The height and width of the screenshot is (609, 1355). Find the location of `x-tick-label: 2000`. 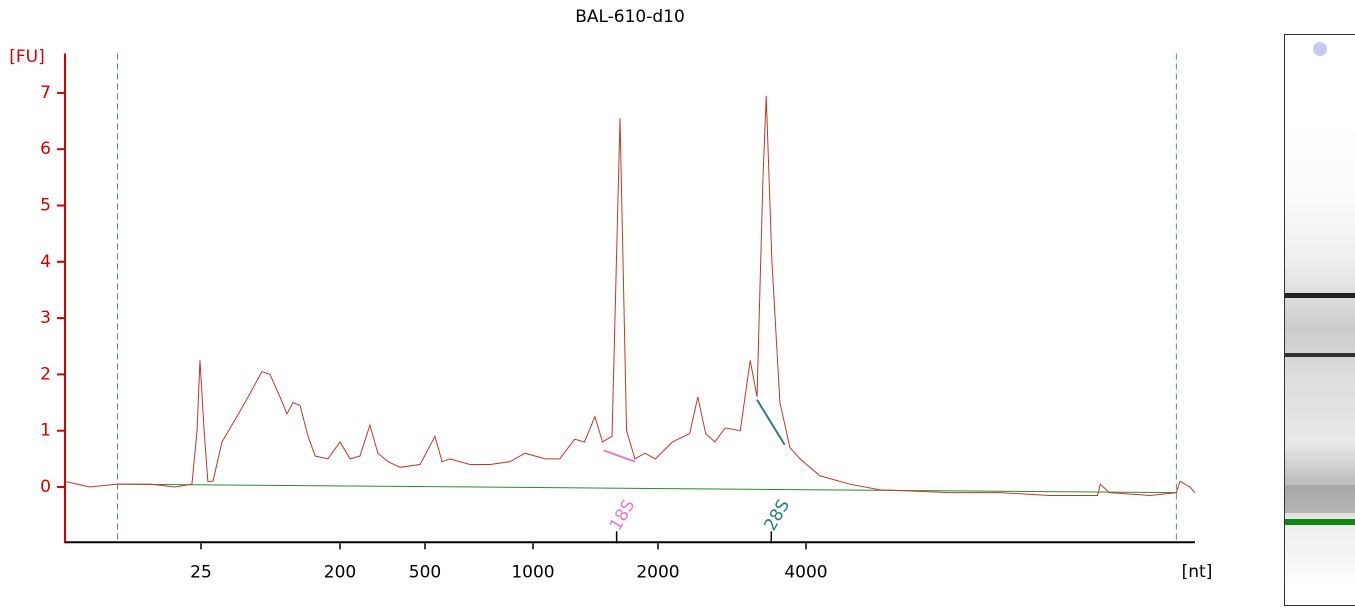

x-tick-label: 2000 is located at coordinates (657, 572).